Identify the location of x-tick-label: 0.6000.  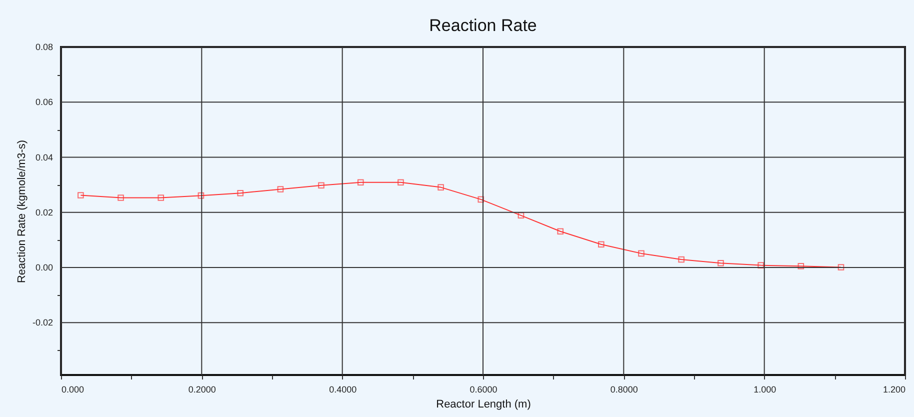
(484, 389).